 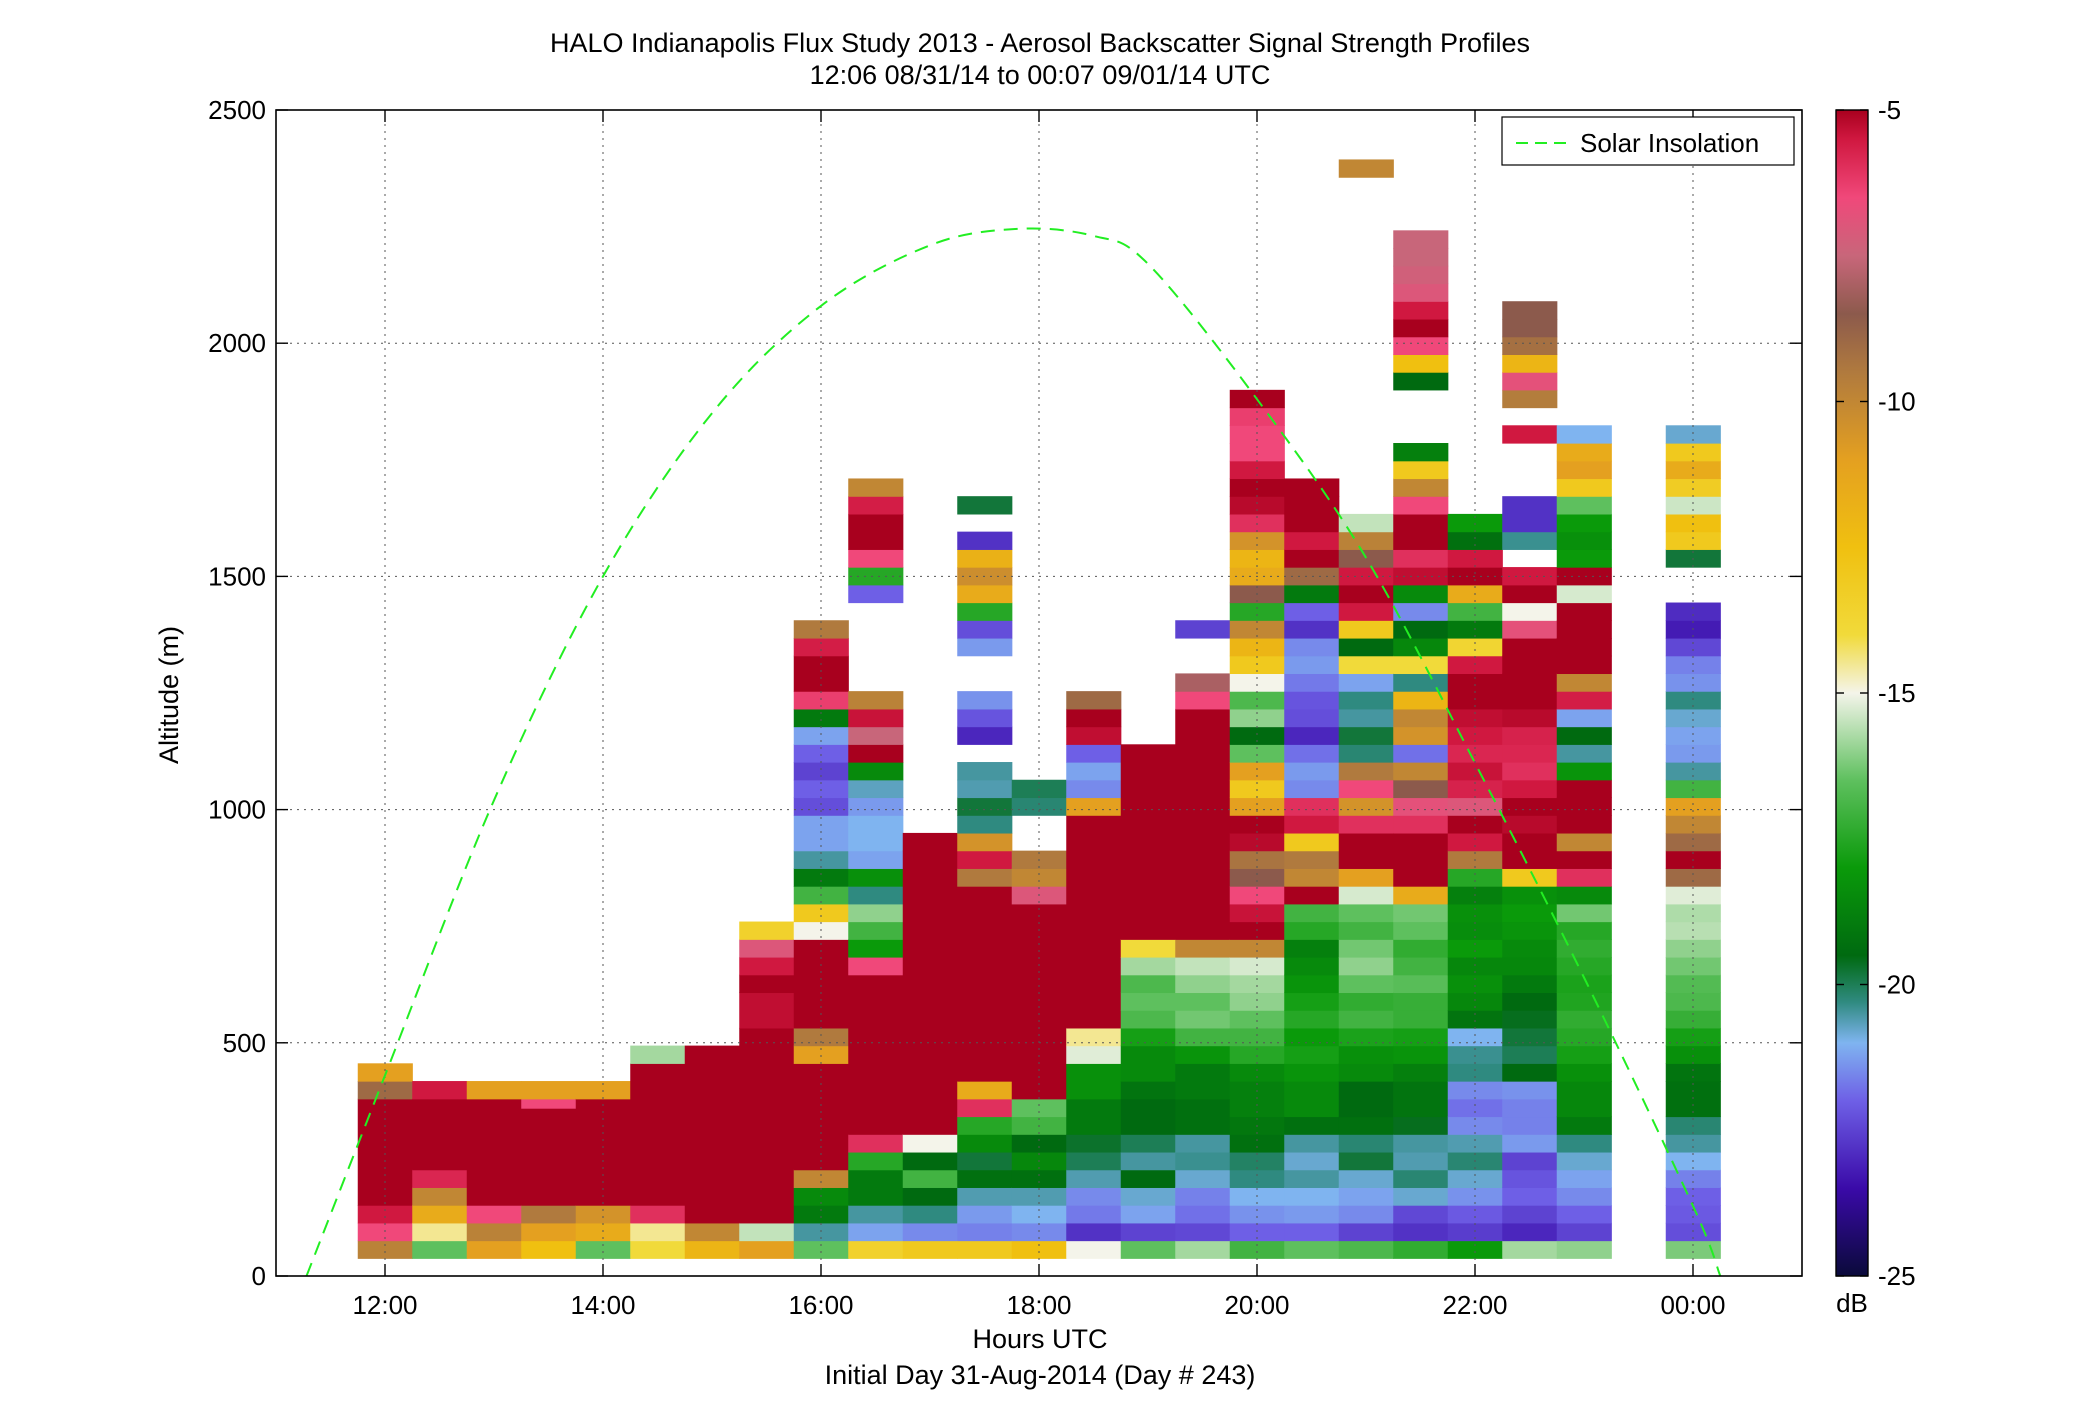 What do you see at coordinates (1474, 1305) in the screenshot?
I see `x-tick-label: 22:00` at bounding box center [1474, 1305].